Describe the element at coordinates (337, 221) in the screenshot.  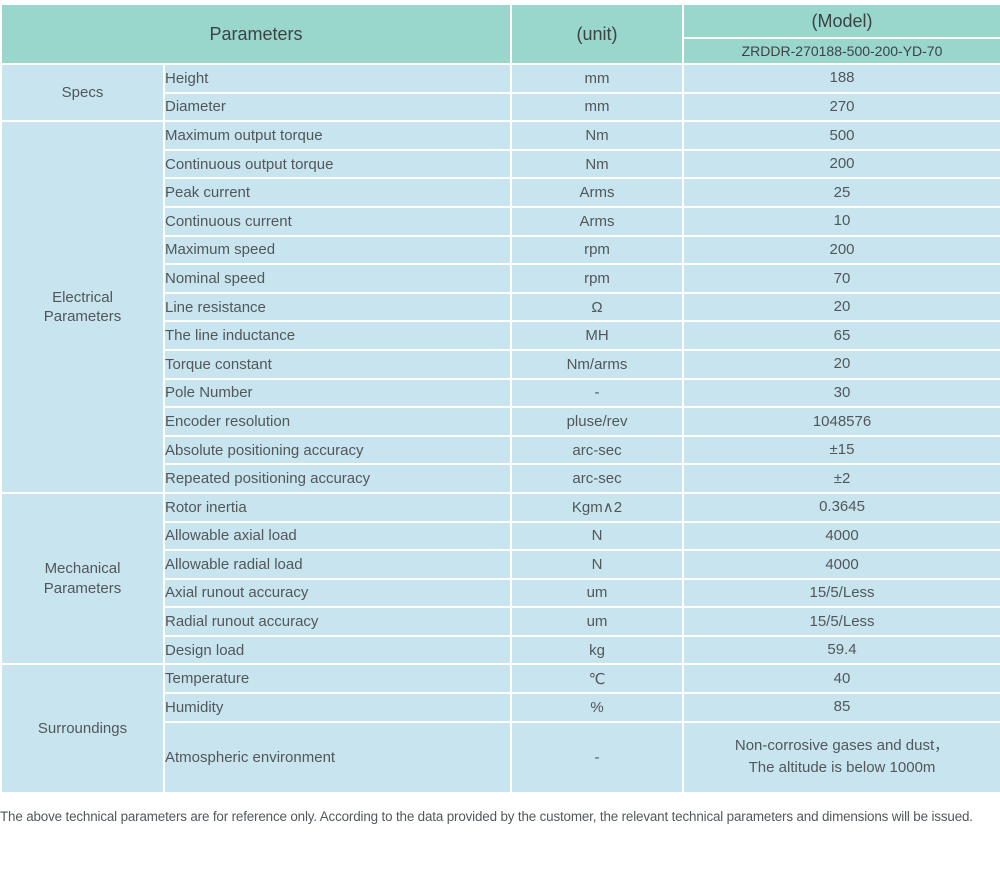
I see `parameter-name-cell: Continuous current` at that location.